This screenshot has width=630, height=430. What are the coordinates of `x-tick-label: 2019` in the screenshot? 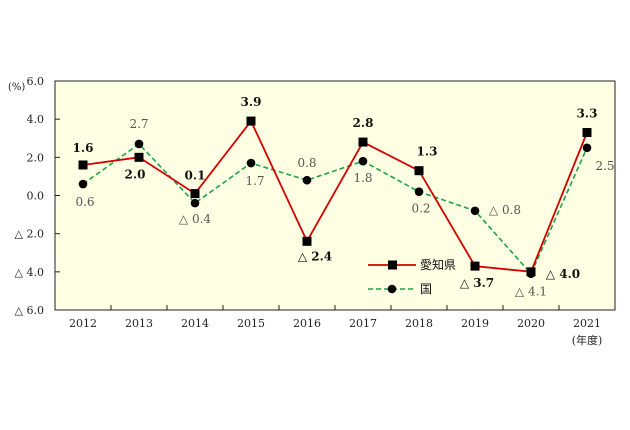 It's located at (475, 323).